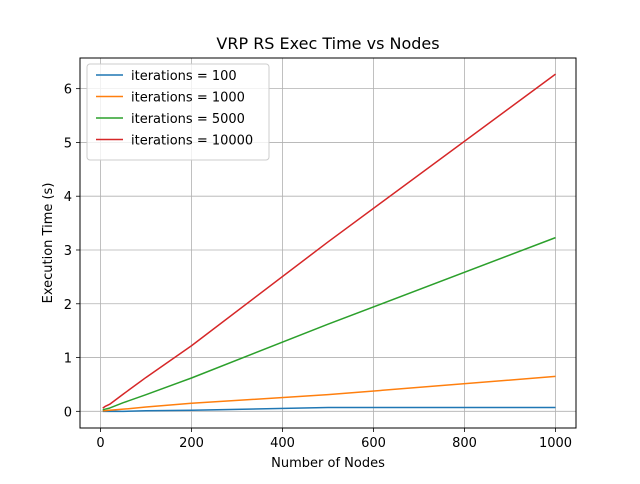  What do you see at coordinates (68, 412) in the screenshot?
I see `y-tick-label: 0` at bounding box center [68, 412].